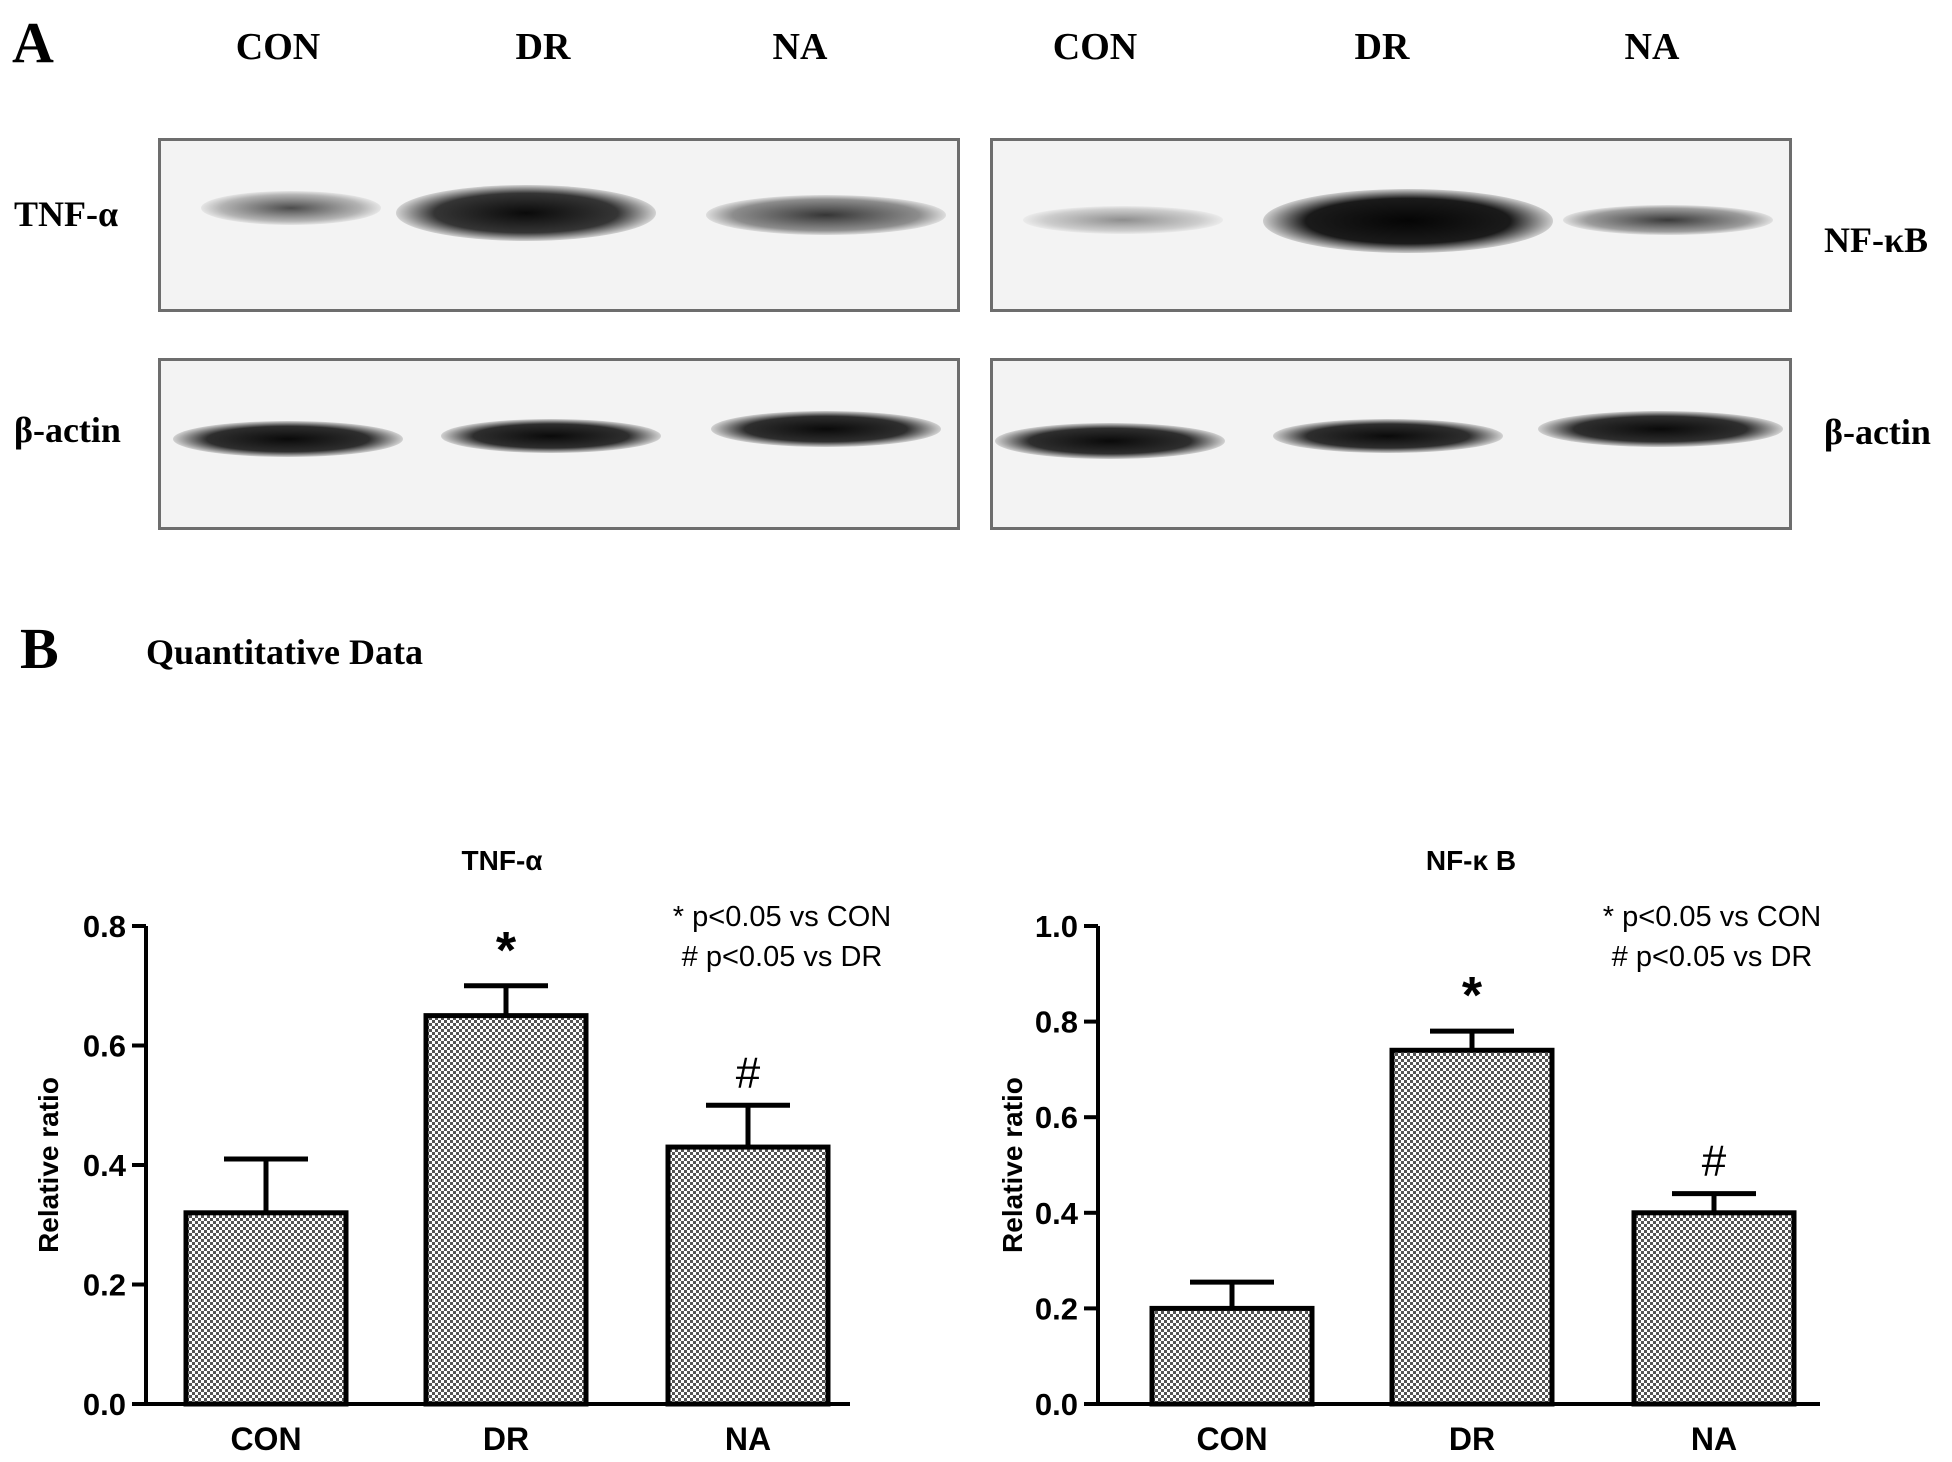 The image size is (1952, 1462). Describe the element at coordinates (266, 1308) in the screenshot. I see `chart0-bar-con` at that location.